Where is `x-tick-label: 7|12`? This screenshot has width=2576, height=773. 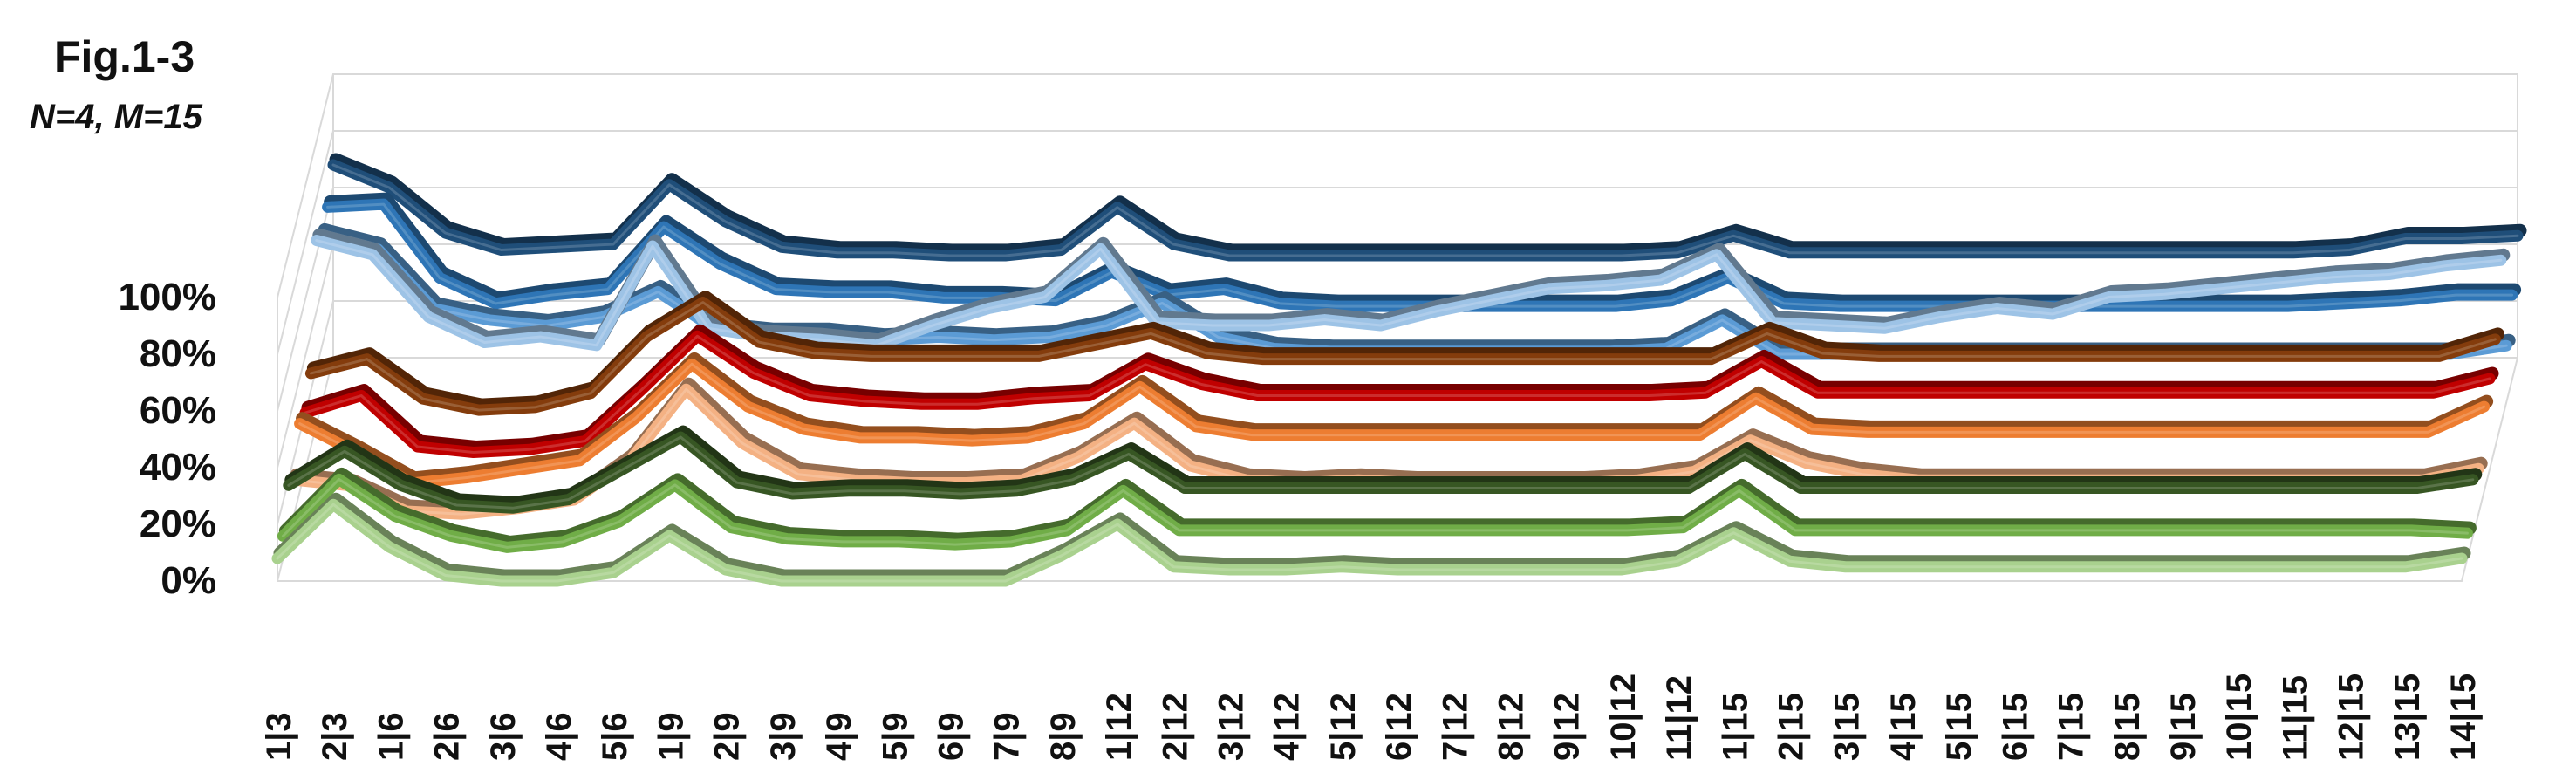
x-tick-label: 7|12 is located at coordinates (1455, 727).